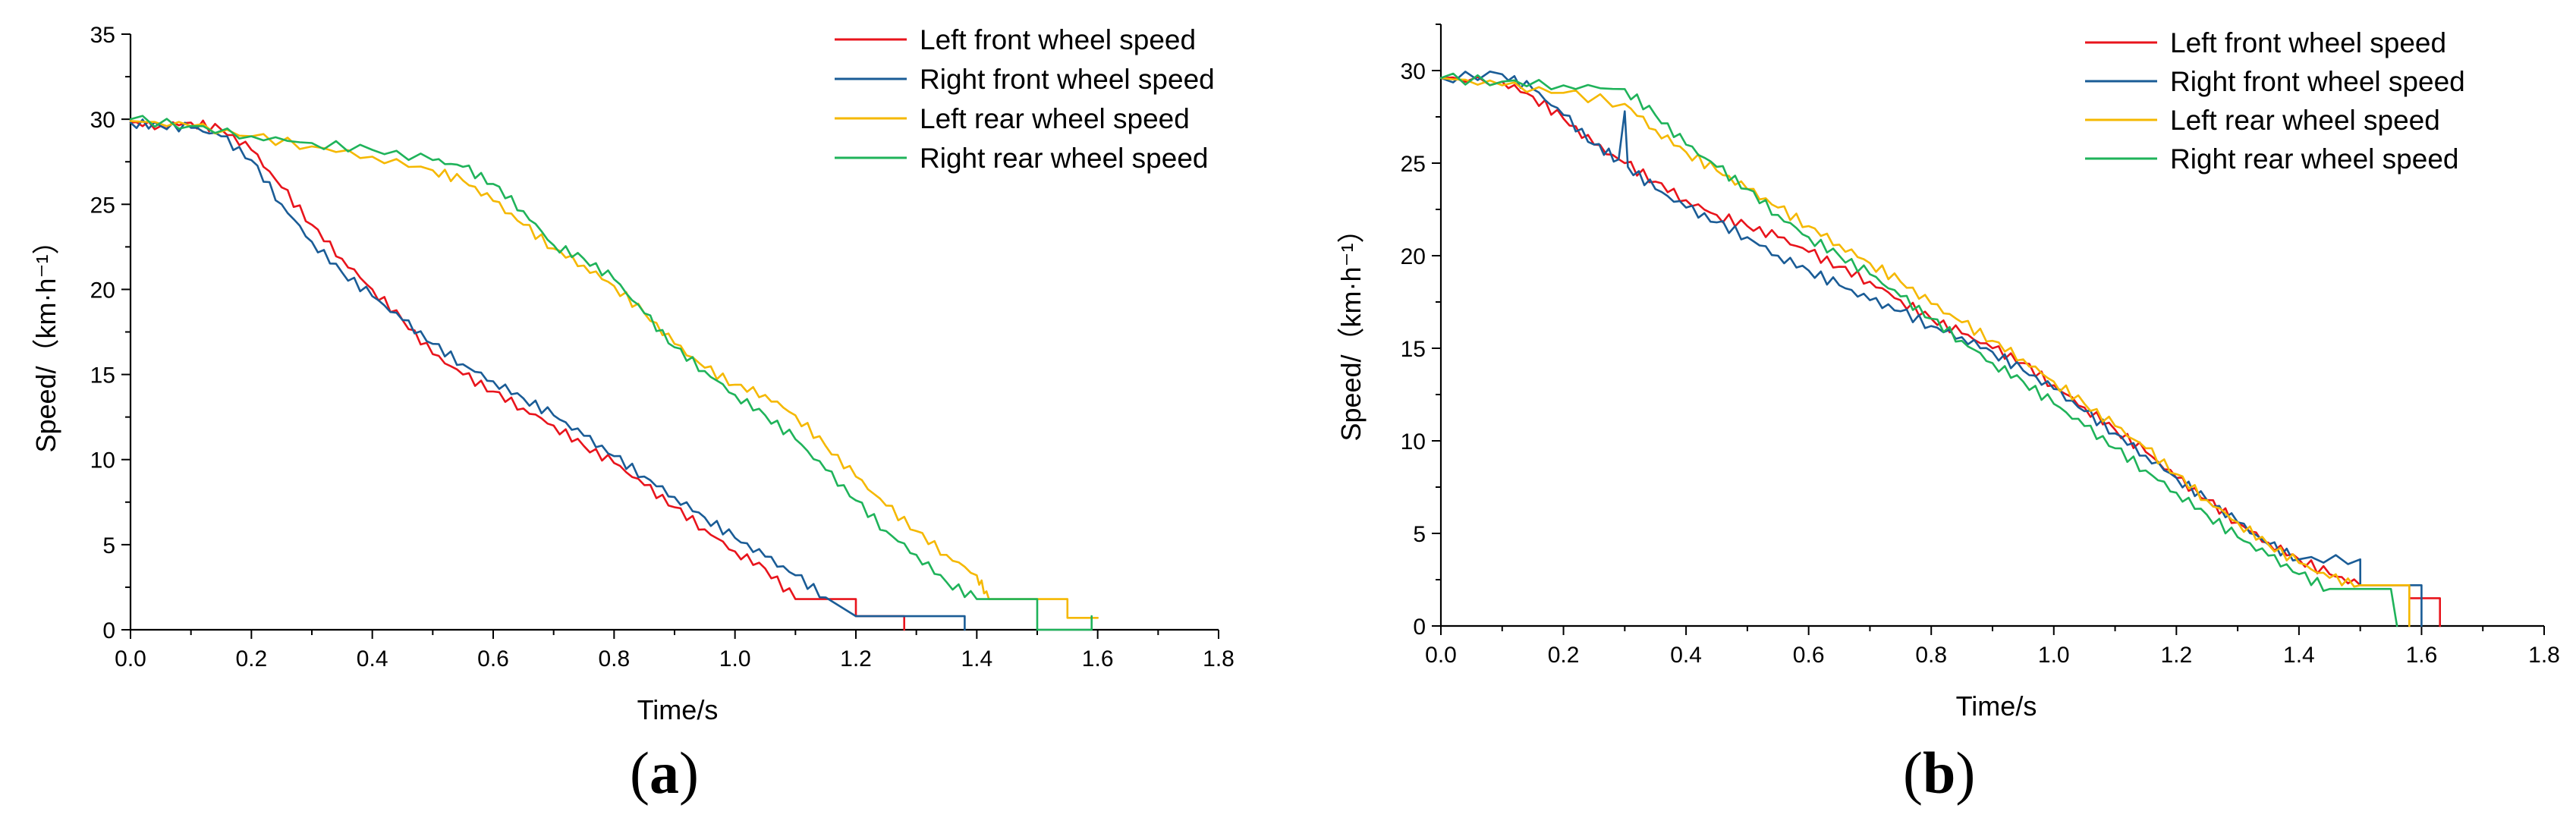 This screenshot has width=2576, height=824. What do you see at coordinates (735, 658) in the screenshot?
I see `x-tick-label-a: 1.0` at bounding box center [735, 658].